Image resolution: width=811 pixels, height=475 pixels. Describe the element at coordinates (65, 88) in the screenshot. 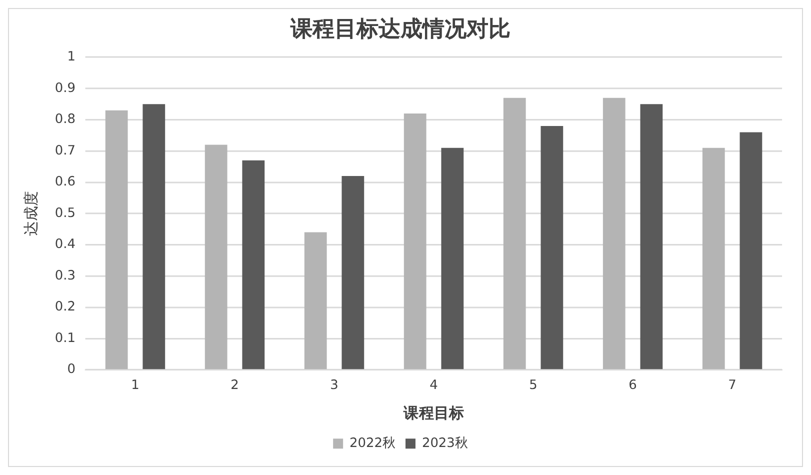

I see `y-tick-label: 0.9` at that location.